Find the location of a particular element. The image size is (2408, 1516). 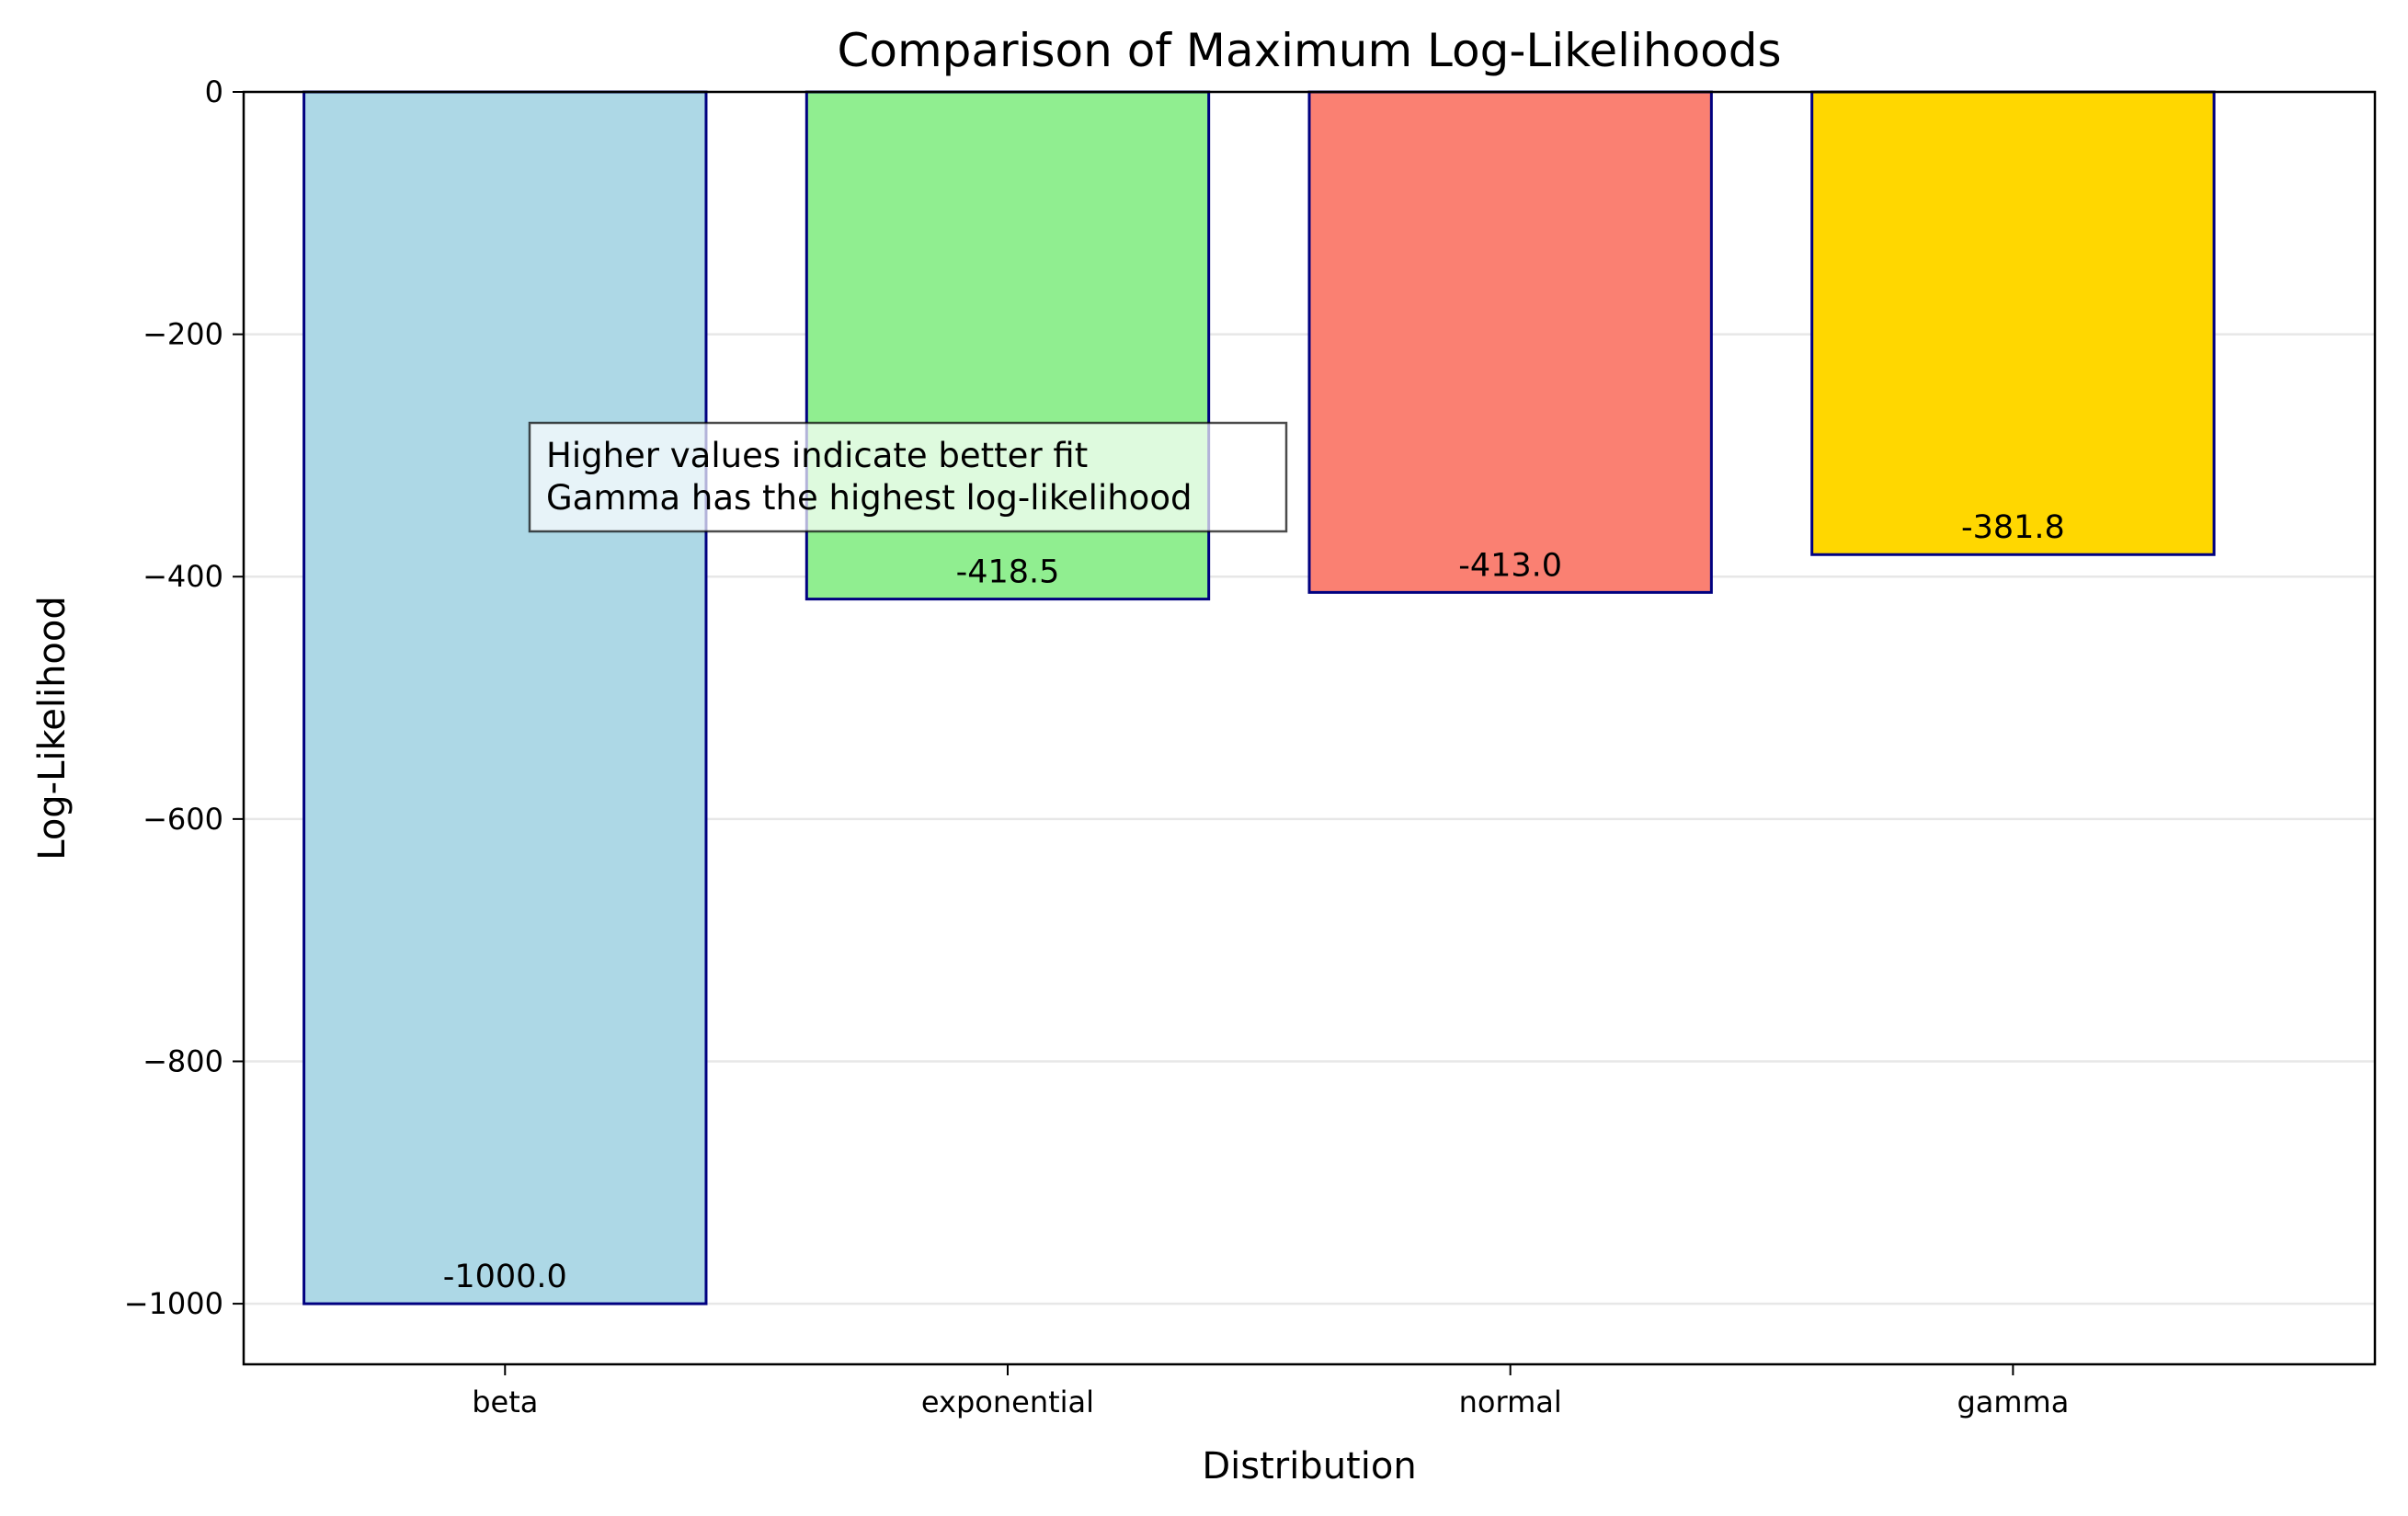

data-label: -1000.0 is located at coordinates (505, 1277).